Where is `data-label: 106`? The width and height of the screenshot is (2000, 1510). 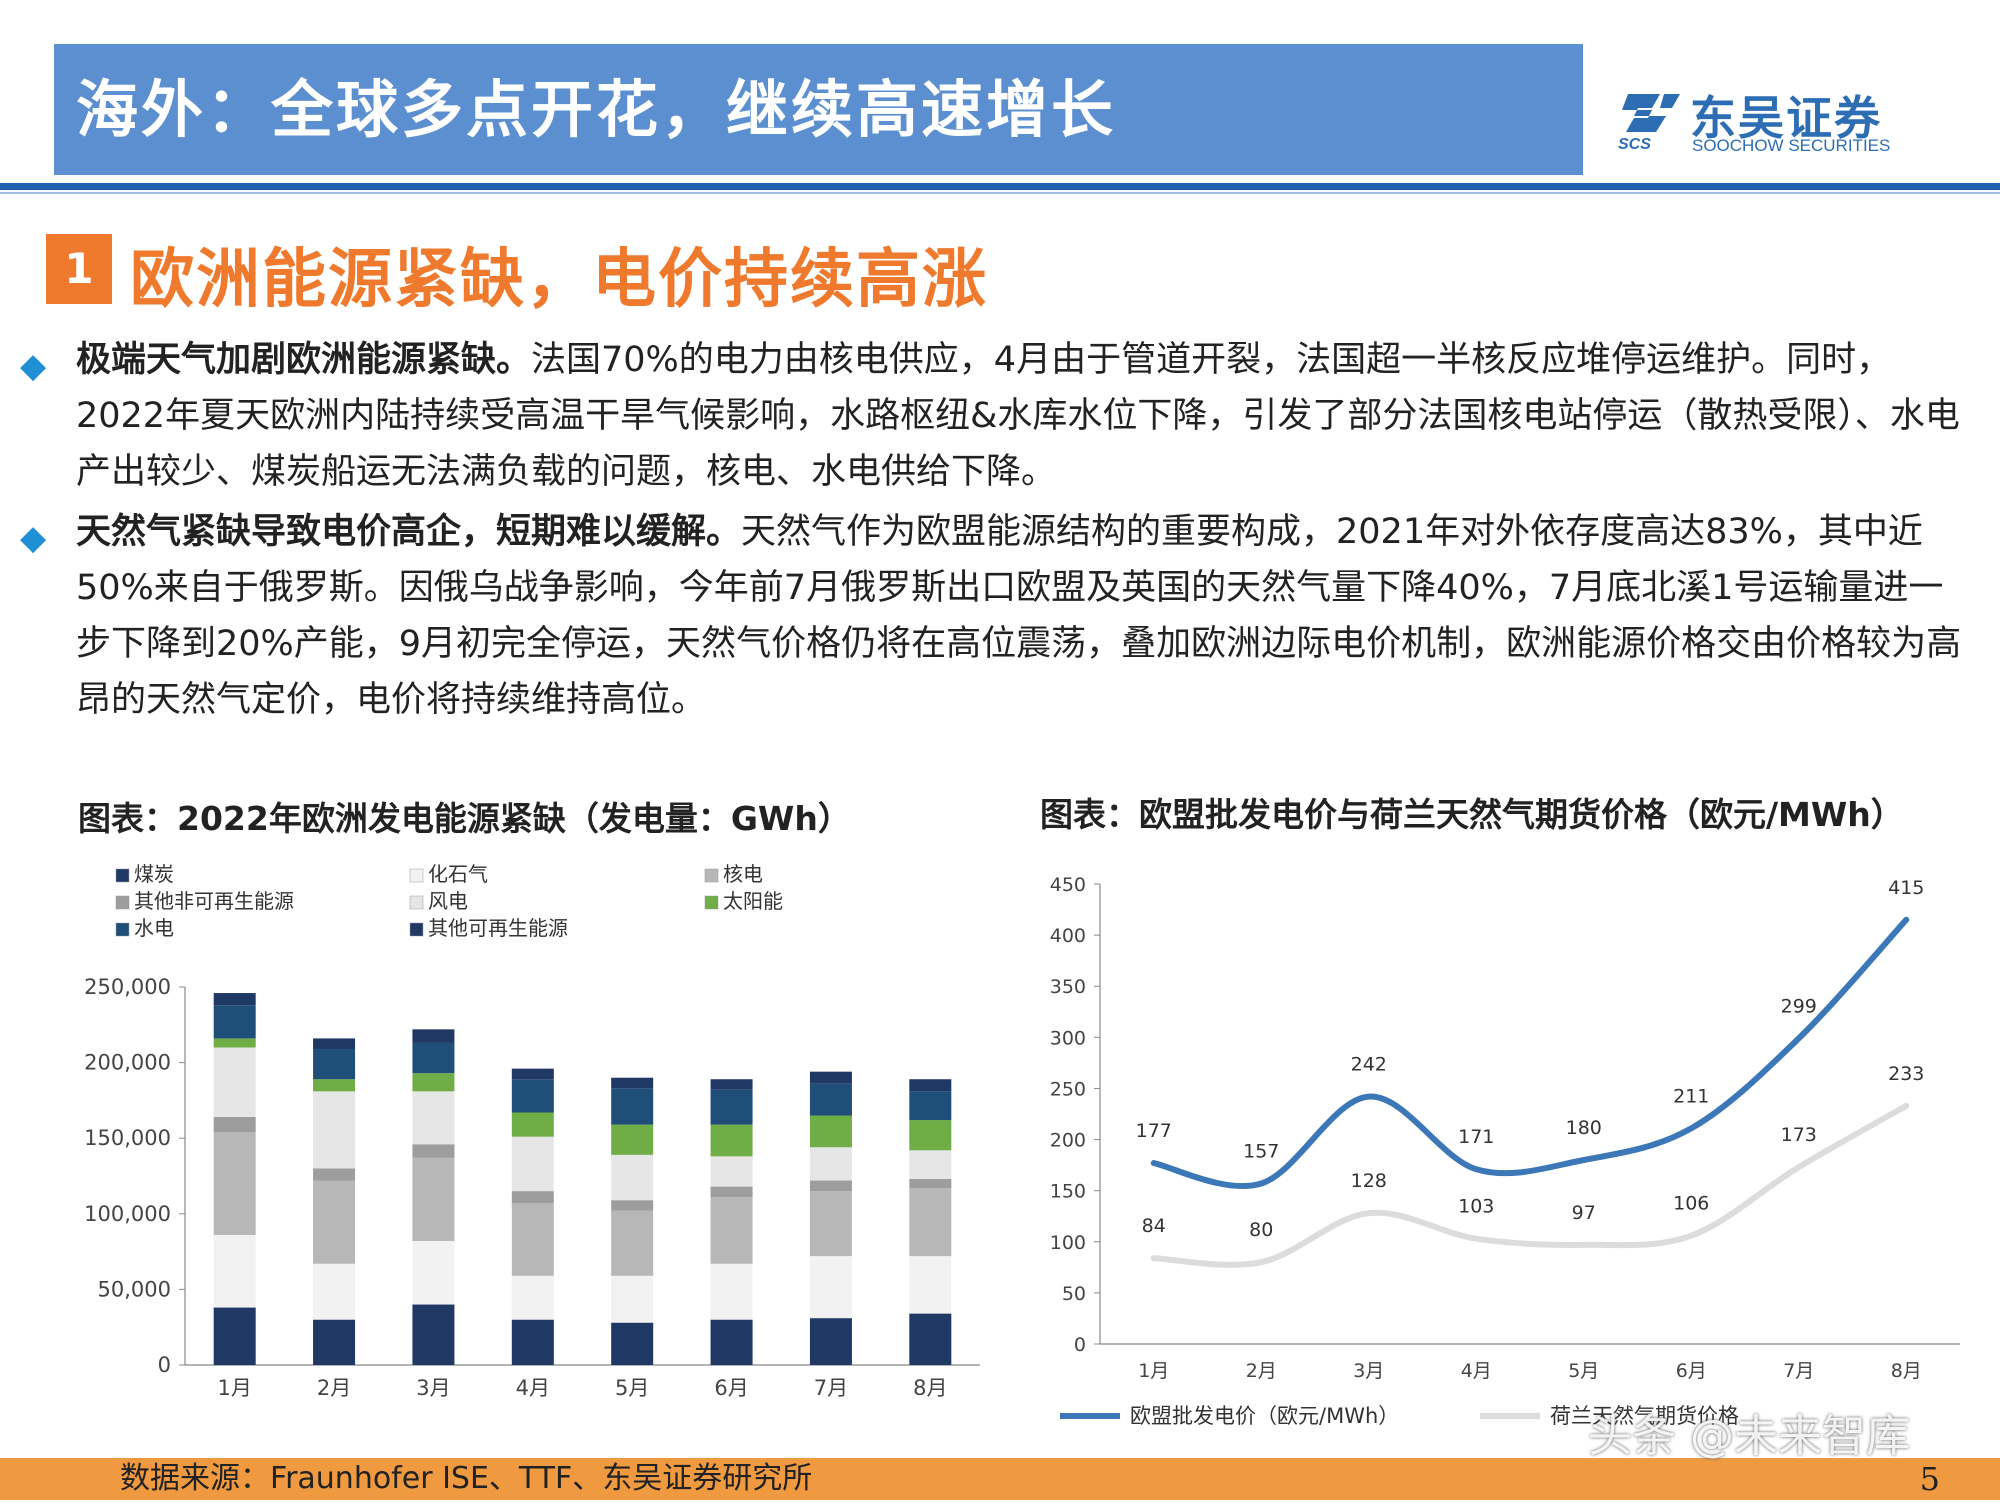 data-label: 106 is located at coordinates (1691, 1204).